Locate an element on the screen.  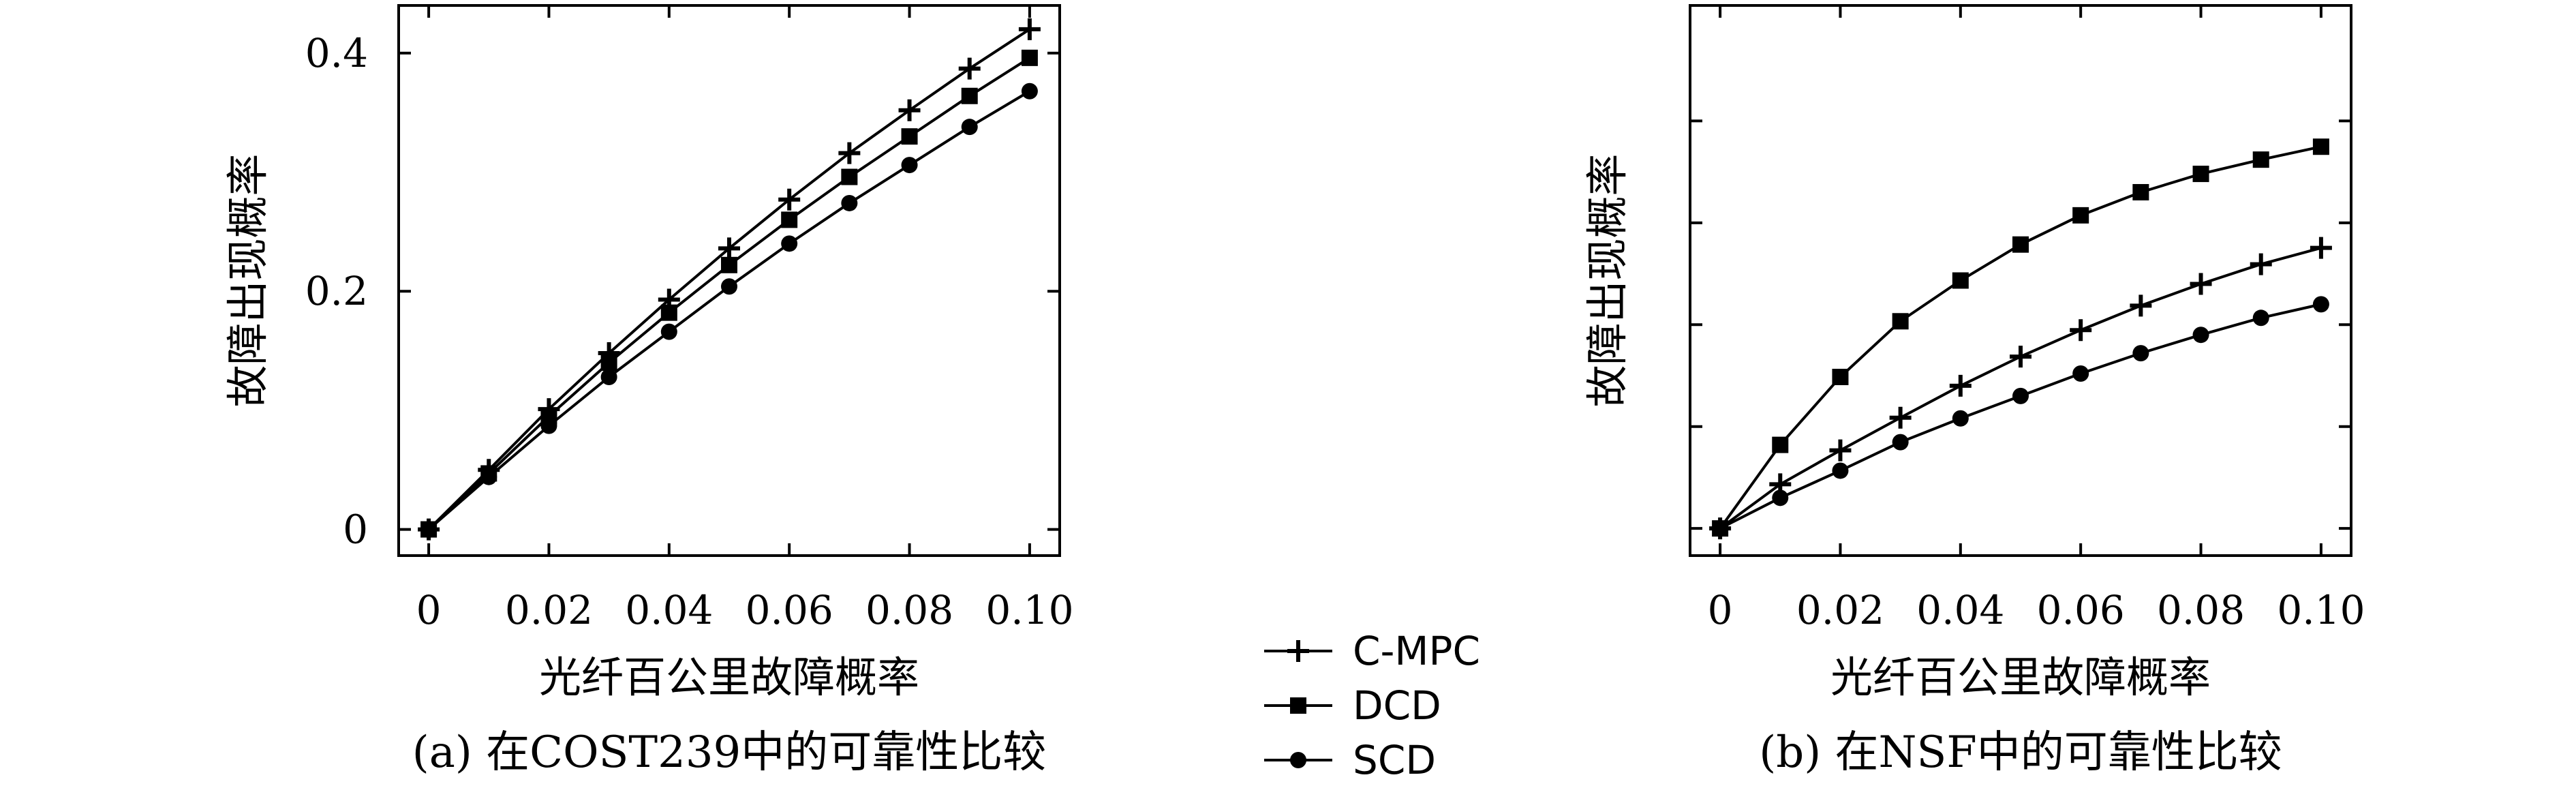
y-tick-label: 0.4 is located at coordinates (336, 53).